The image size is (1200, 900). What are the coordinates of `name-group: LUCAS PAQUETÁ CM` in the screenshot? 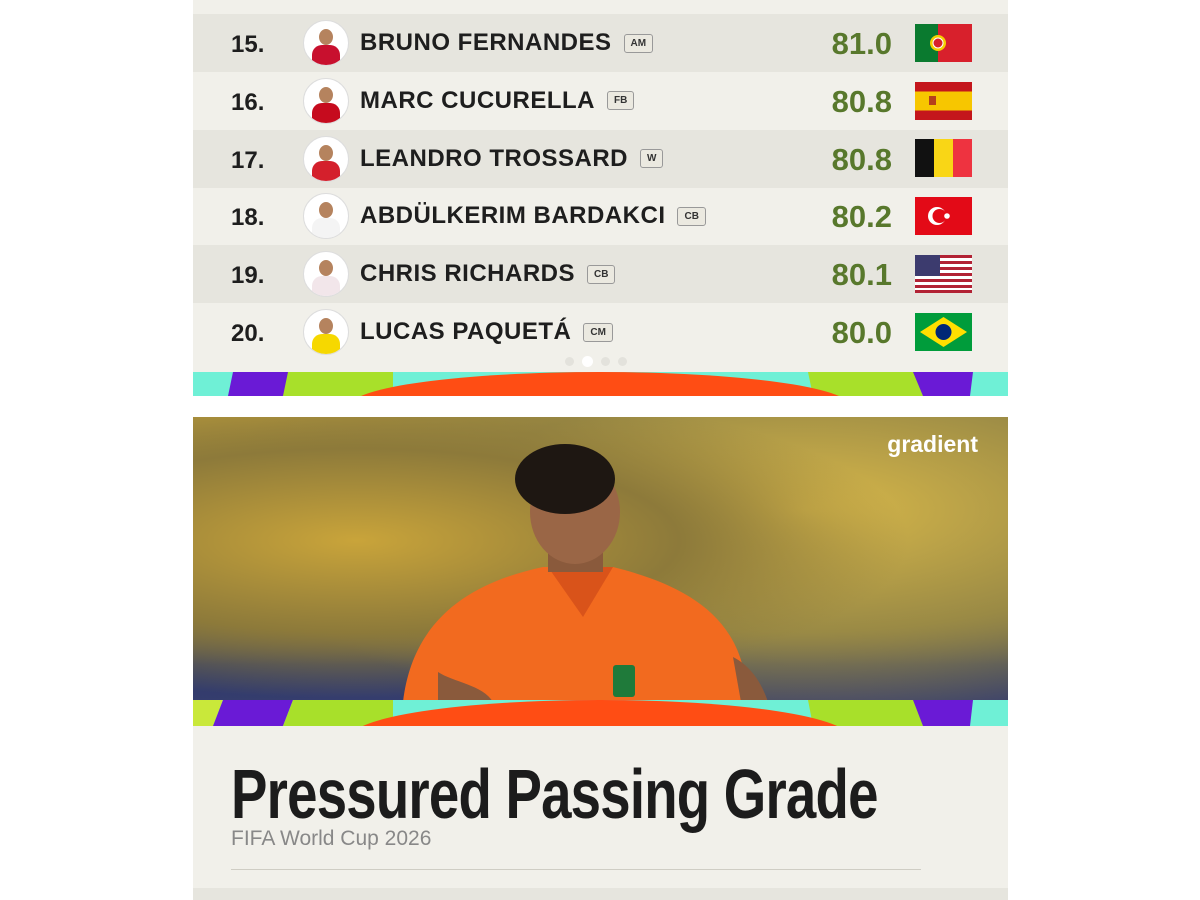 It's located at (486, 332).